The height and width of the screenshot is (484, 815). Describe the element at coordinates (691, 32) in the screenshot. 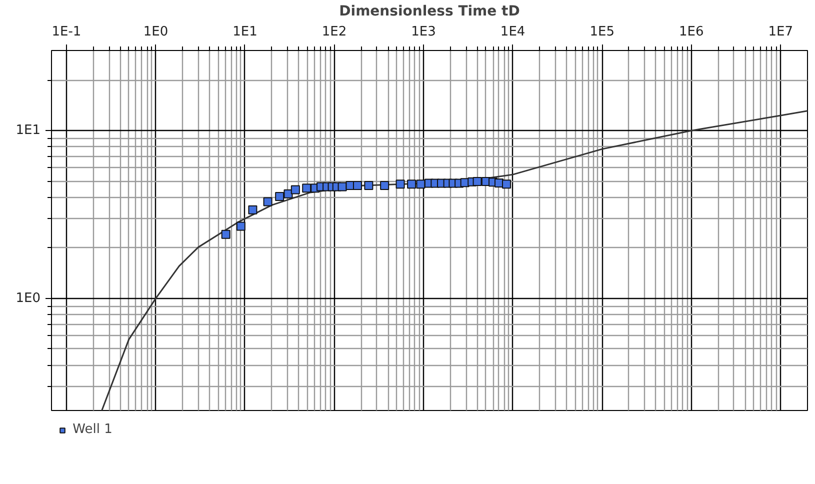

I see `x-tick-label: 1E6` at that location.